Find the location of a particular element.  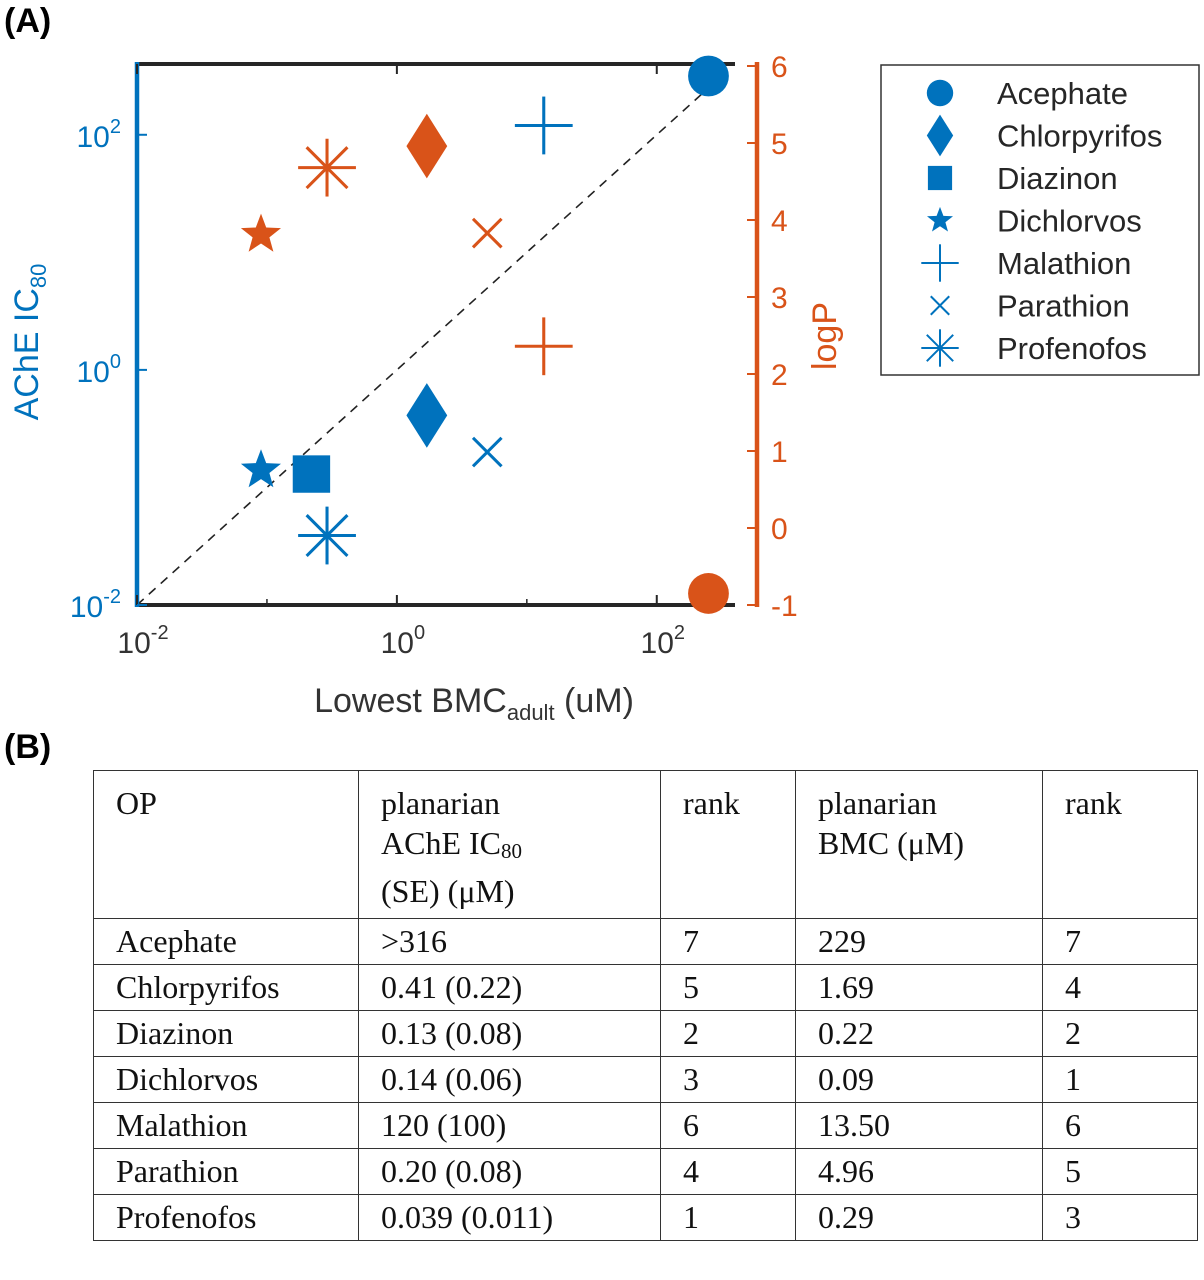

point-ic80-parathion is located at coordinates (487, 452).